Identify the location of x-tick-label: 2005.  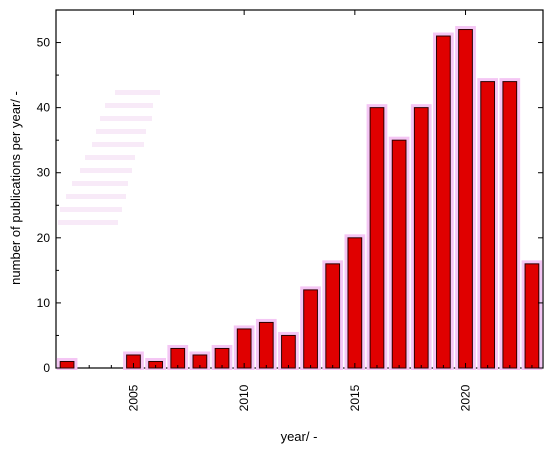
(133, 397).